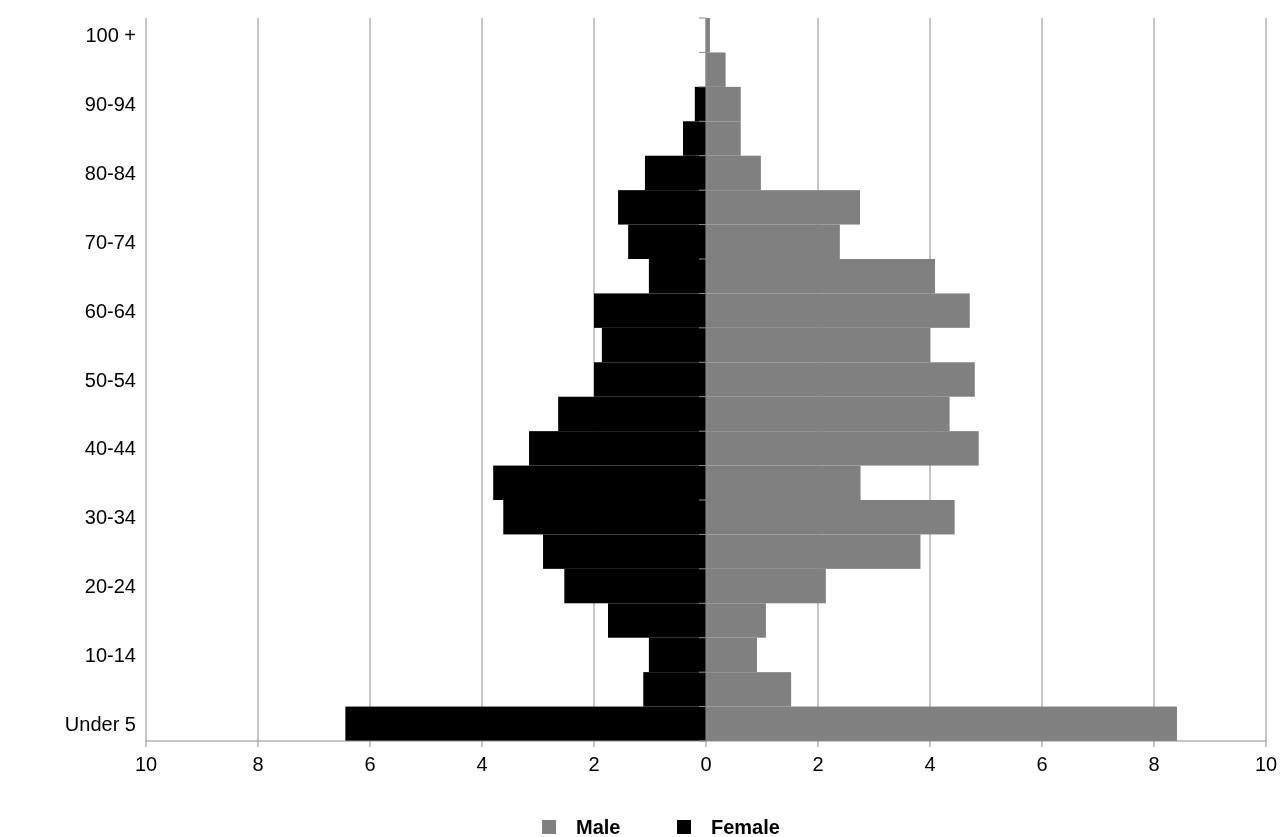  Describe the element at coordinates (110, 104) in the screenshot. I see `y-tick-label: 90-94` at that location.